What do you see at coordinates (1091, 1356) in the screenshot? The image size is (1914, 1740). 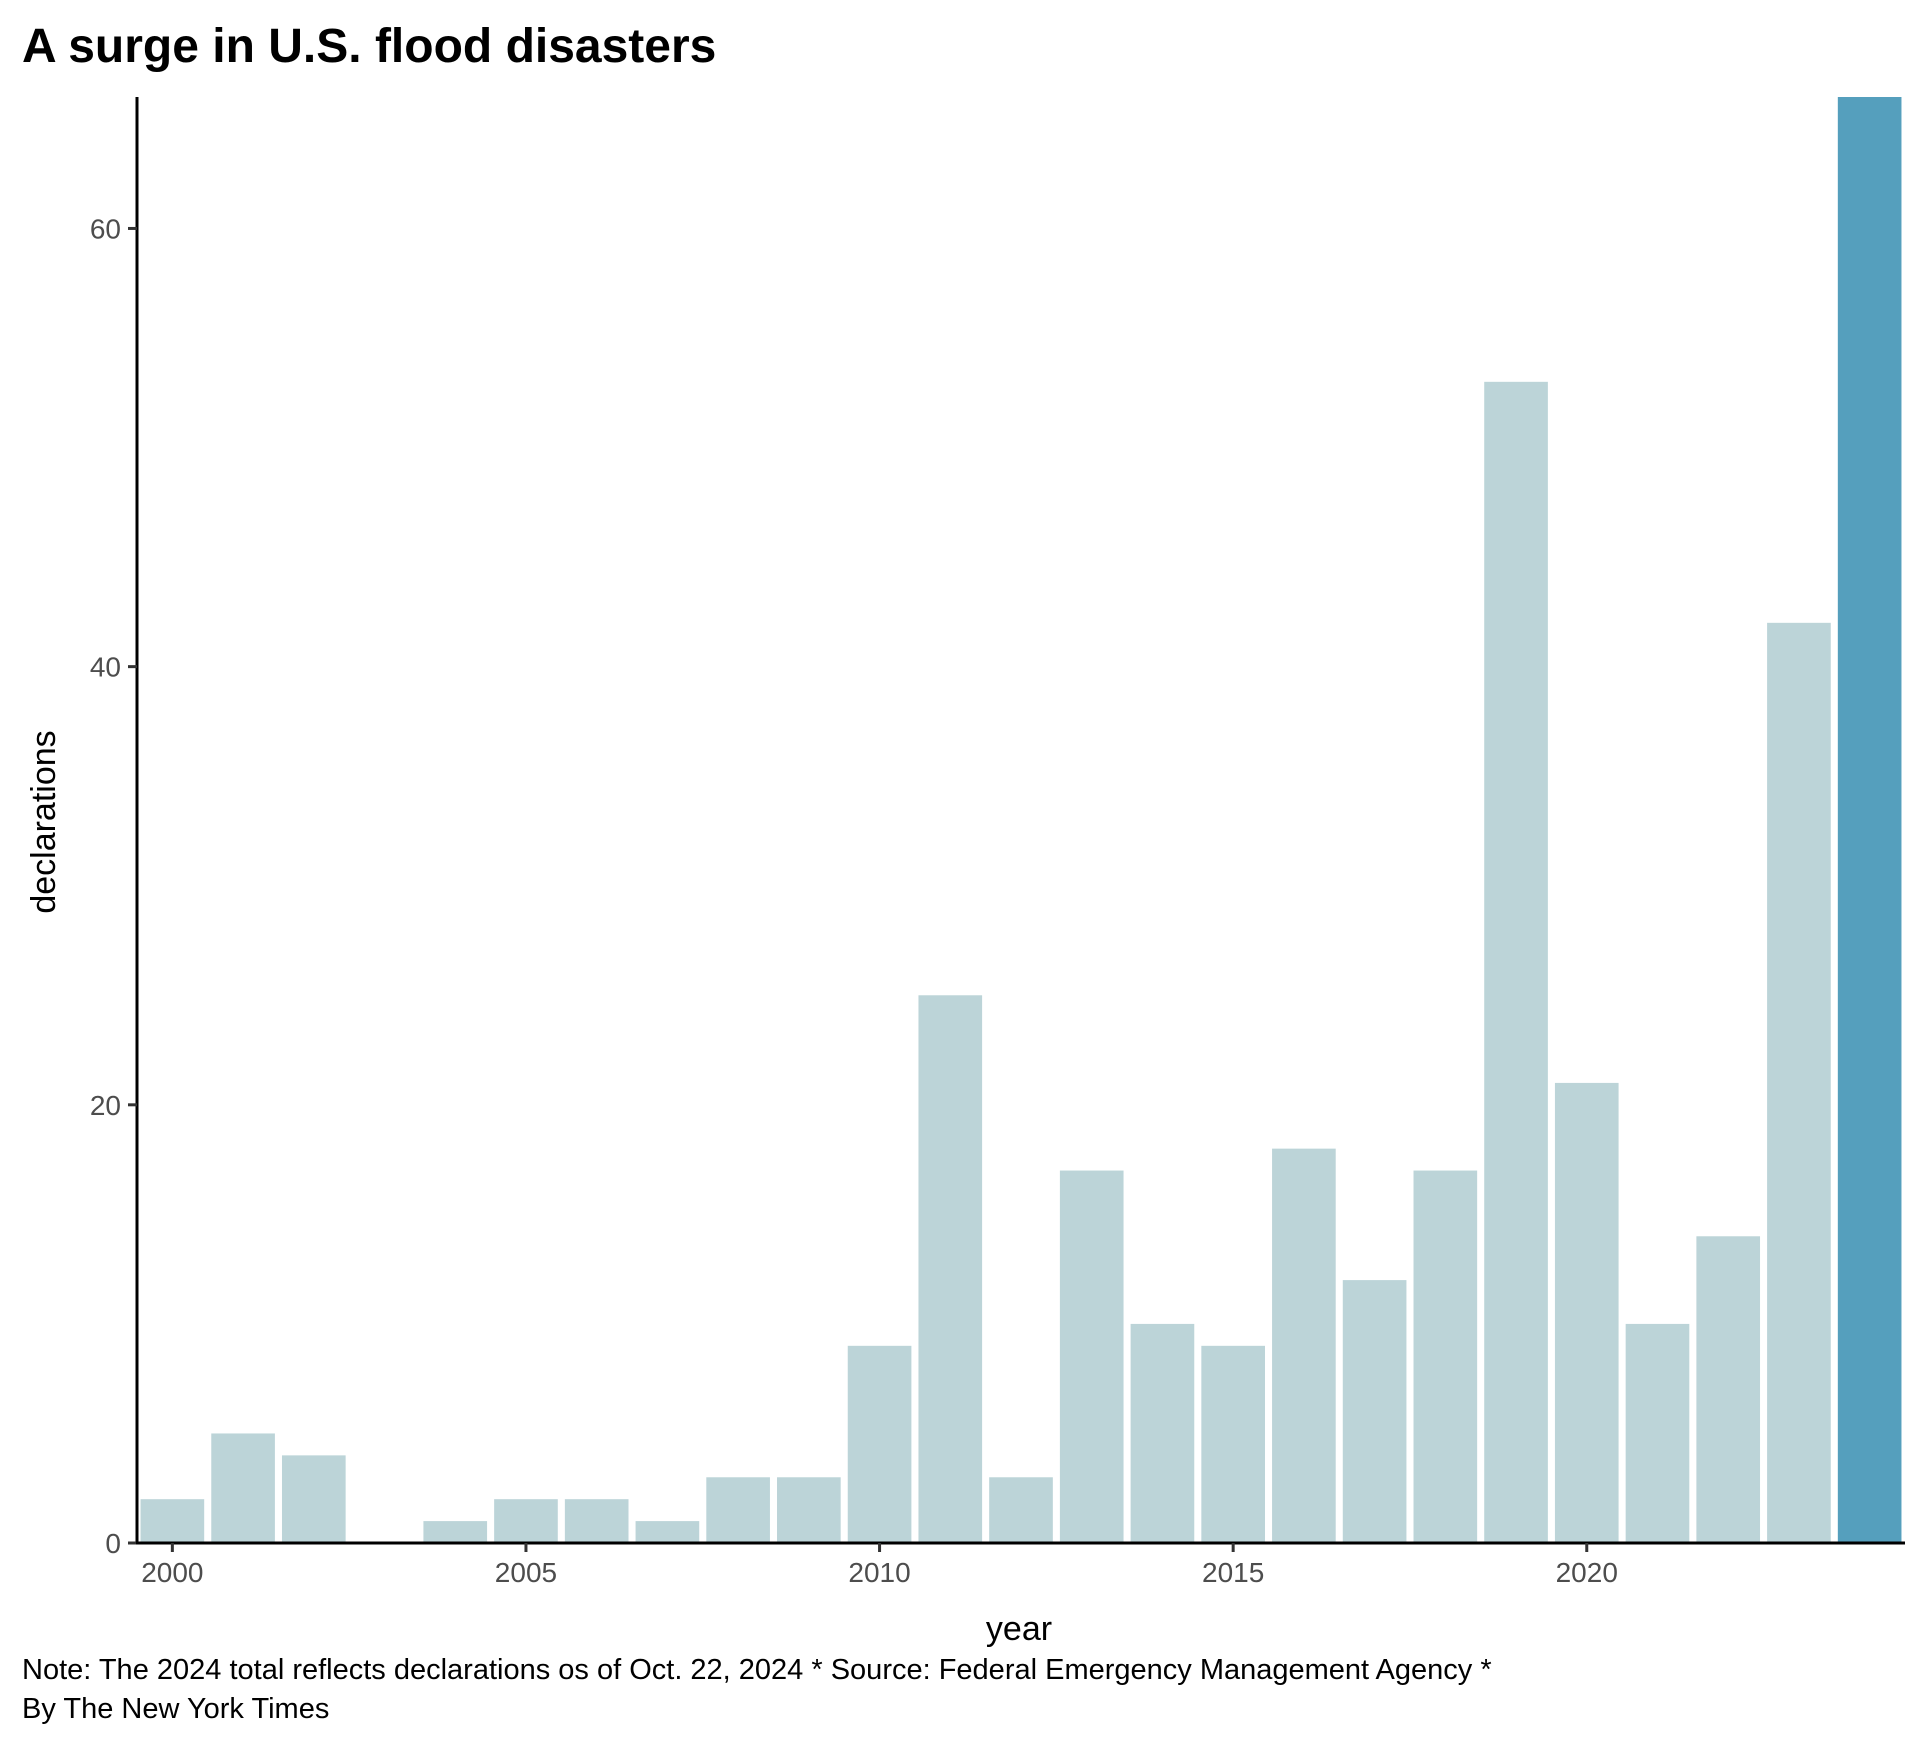 I see `bar-2013` at bounding box center [1091, 1356].